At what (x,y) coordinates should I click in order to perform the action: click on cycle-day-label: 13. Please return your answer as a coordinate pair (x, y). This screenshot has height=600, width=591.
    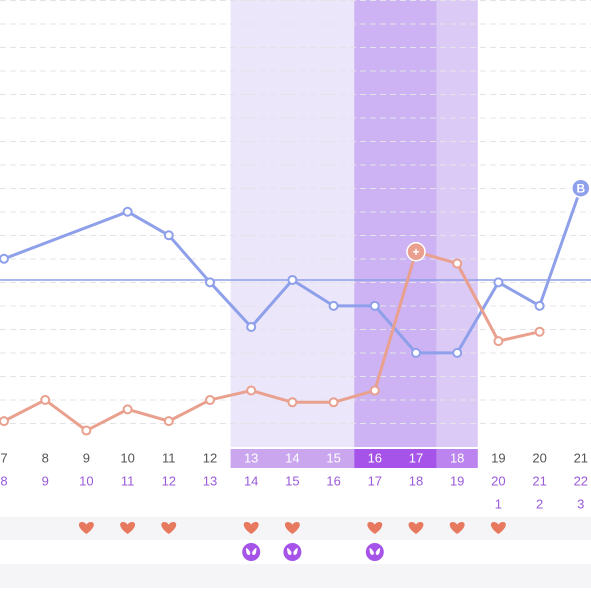
    Looking at the image, I should click on (210, 480).